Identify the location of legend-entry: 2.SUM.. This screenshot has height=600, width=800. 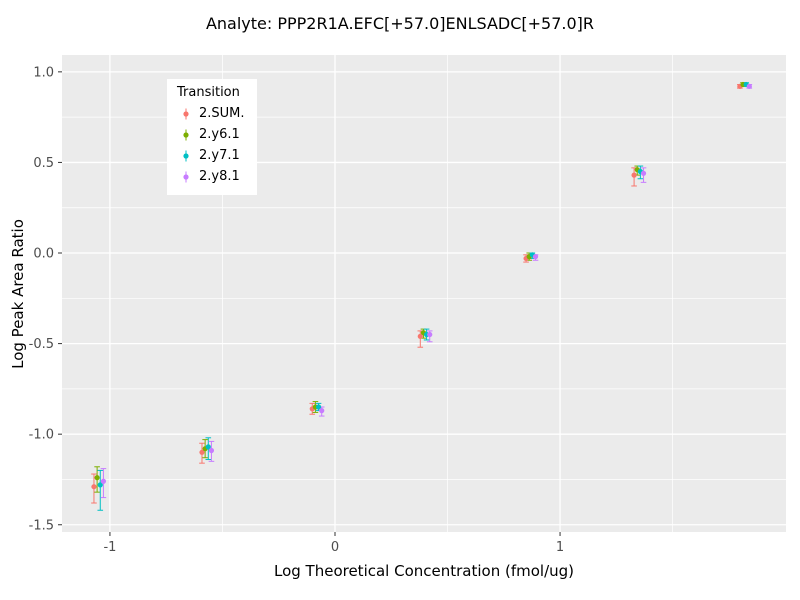
(211, 113).